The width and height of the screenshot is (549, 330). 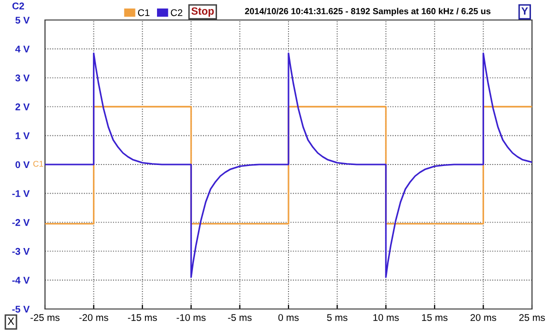 What do you see at coordinates (22, 20) in the screenshot?
I see `y-tick-label: 5 V` at bounding box center [22, 20].